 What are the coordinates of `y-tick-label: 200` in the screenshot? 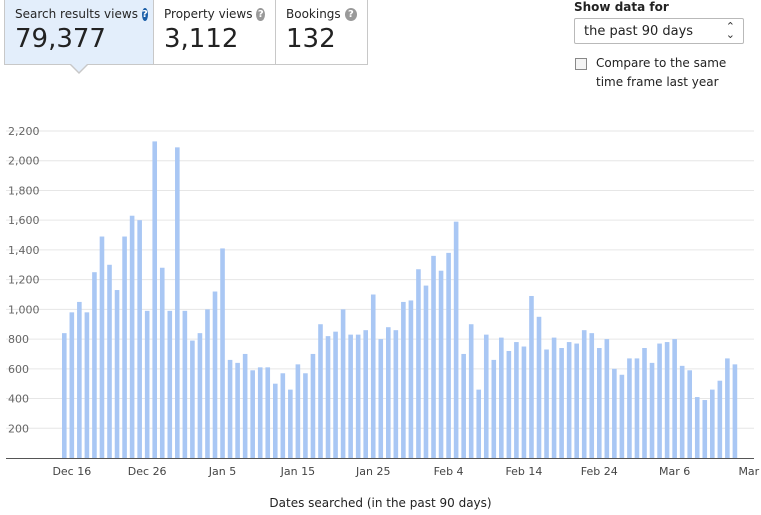 It's located at (18, 428).